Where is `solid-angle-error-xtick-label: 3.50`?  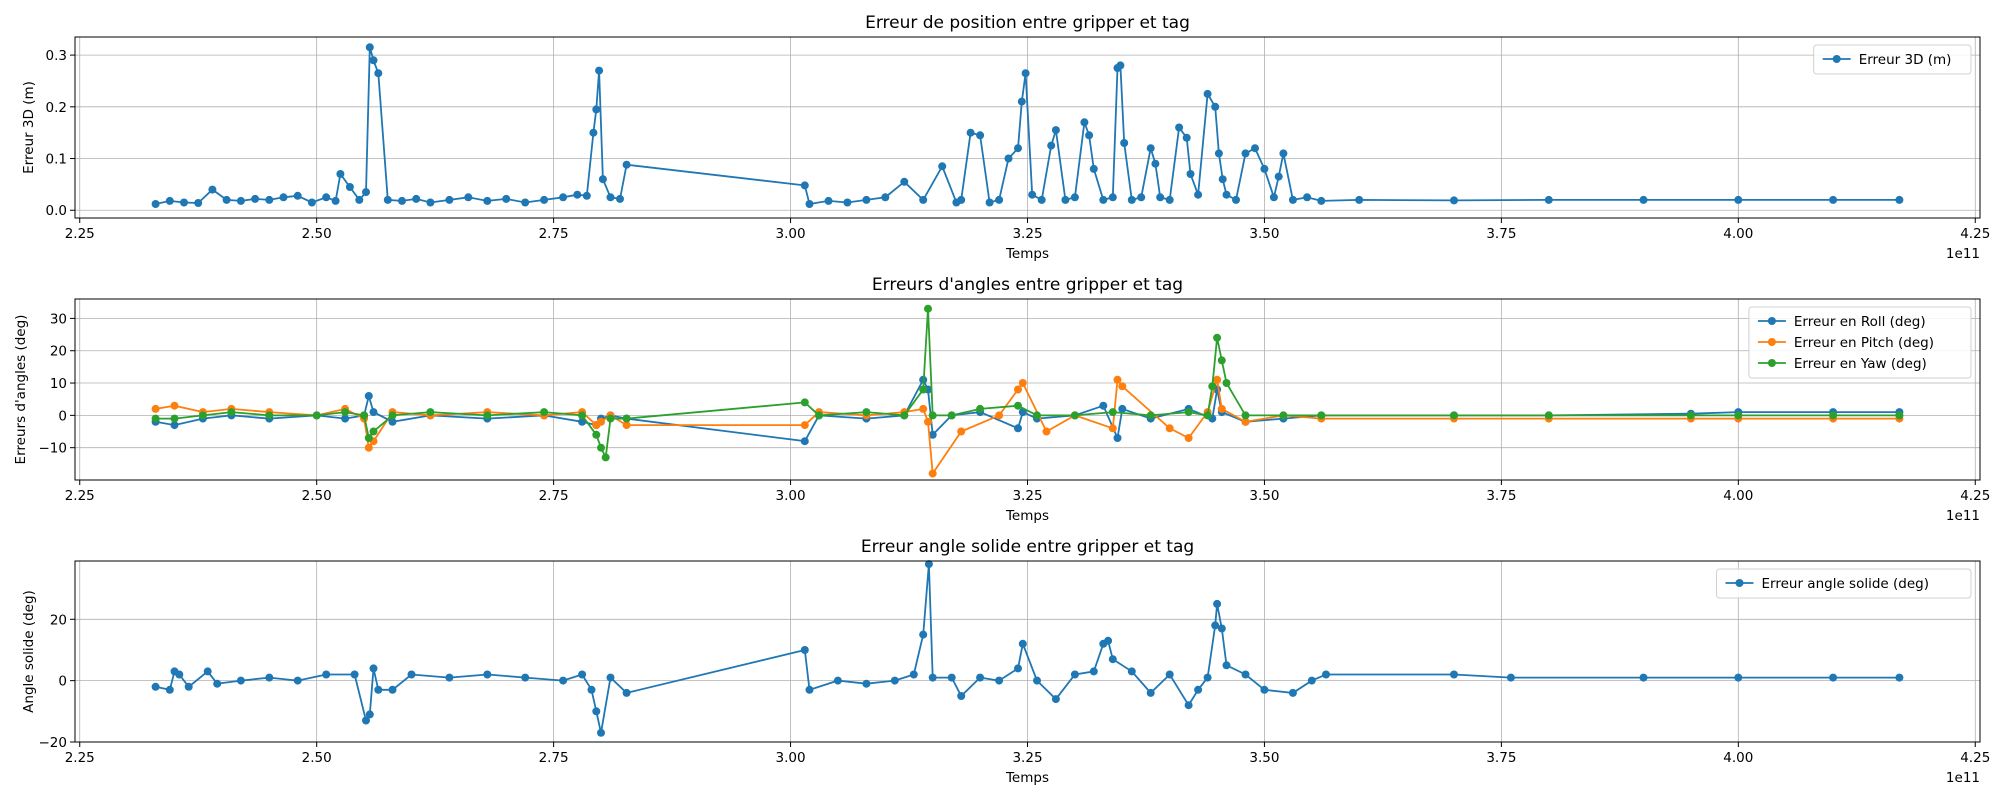 solid-angle-error-xtick-label: 3.50 is located at coordinates (1264, 758).